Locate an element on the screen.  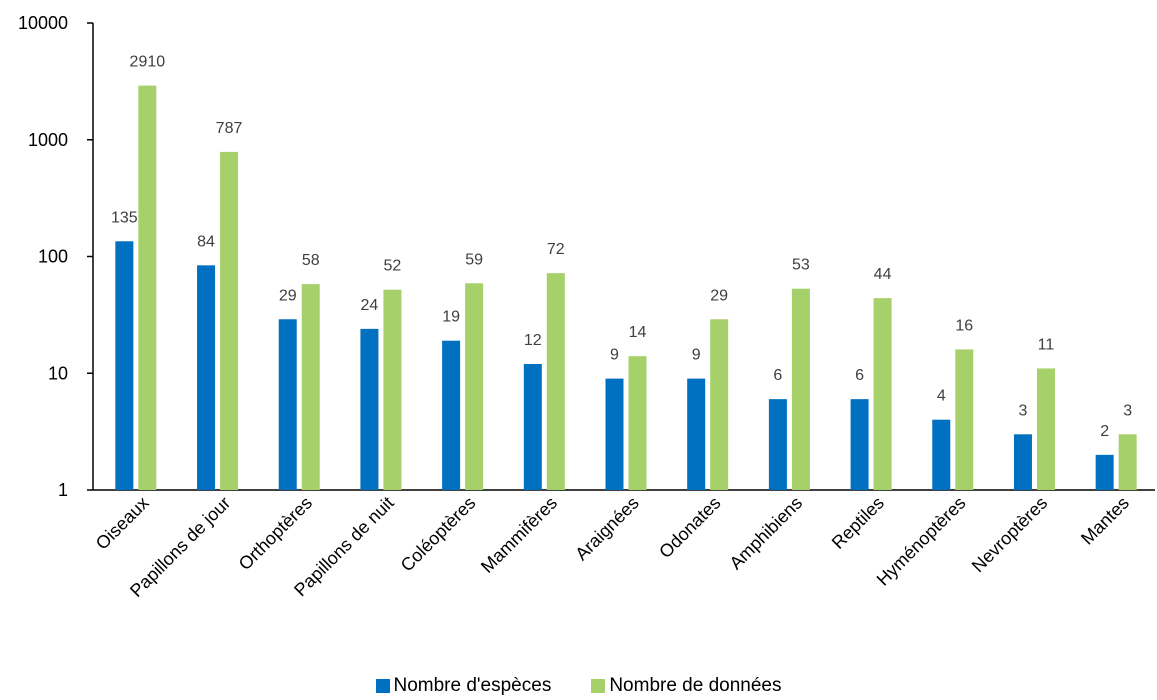
data-label: 135 is located at coordinates (124, 217).